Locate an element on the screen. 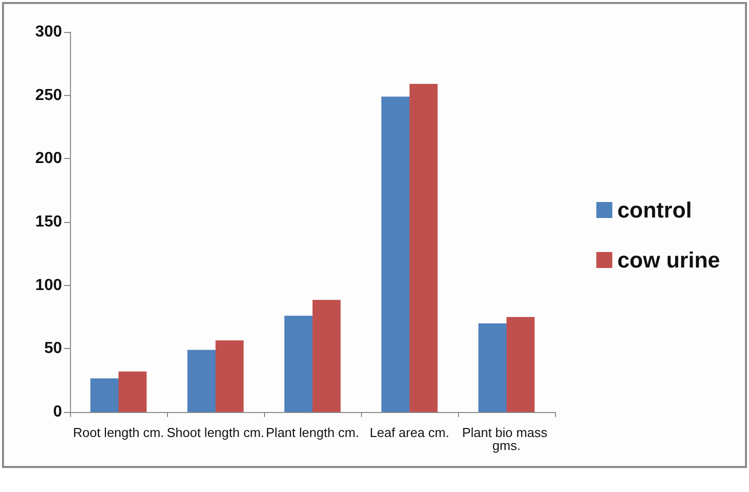 The image size is (749, 492). x-tick-label: Plant bio mass gms. is located at coordinates (506, 439).